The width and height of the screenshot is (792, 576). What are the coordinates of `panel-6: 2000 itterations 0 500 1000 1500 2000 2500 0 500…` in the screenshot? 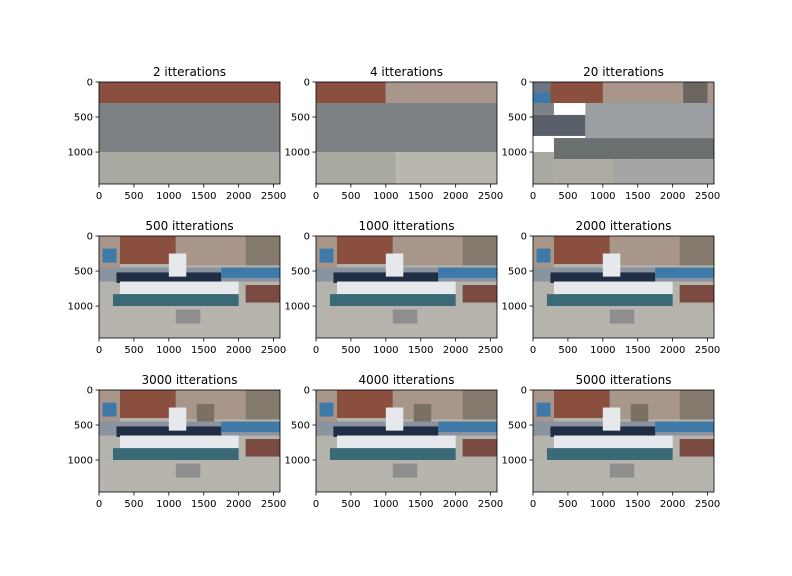 It's located at (611, 287).